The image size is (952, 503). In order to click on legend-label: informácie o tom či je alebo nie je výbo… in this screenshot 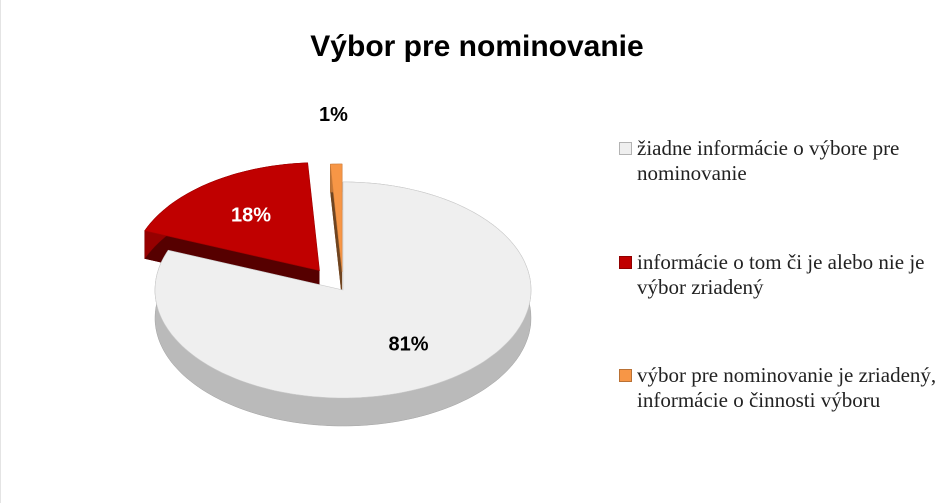, I will do `click(781, 274)`.